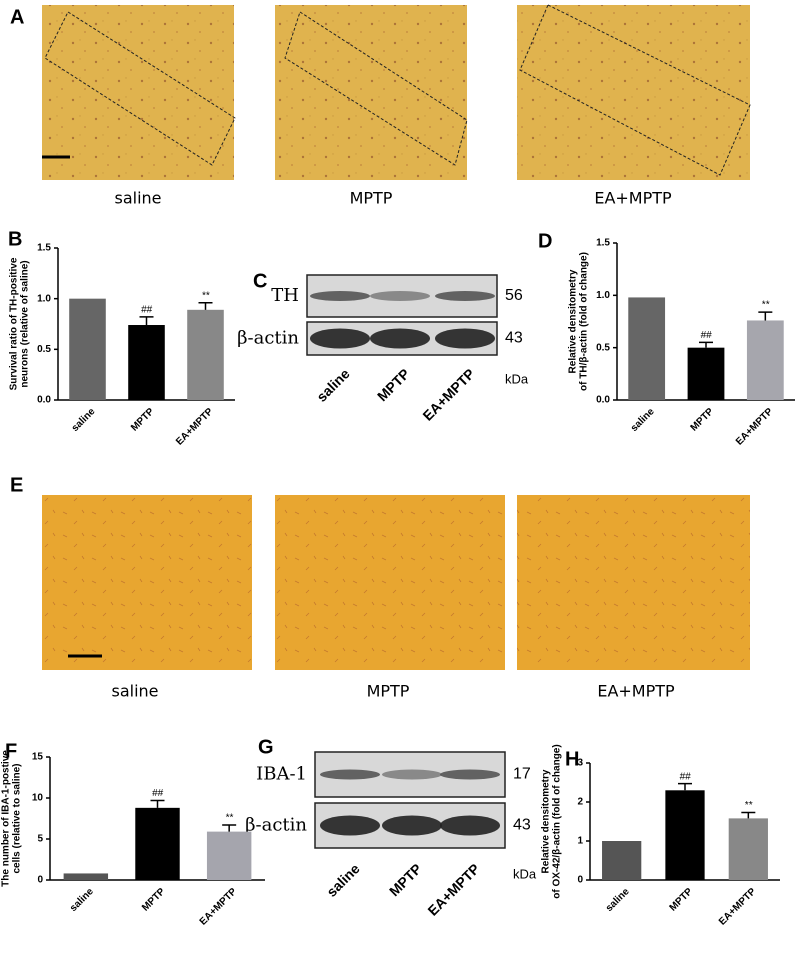 The height and width of the screenshot is (972, 809). What do you see at coordinates (580, 841) in the screenshot?
I see `y-tick-label: 1` at bounding box center [580, 841].